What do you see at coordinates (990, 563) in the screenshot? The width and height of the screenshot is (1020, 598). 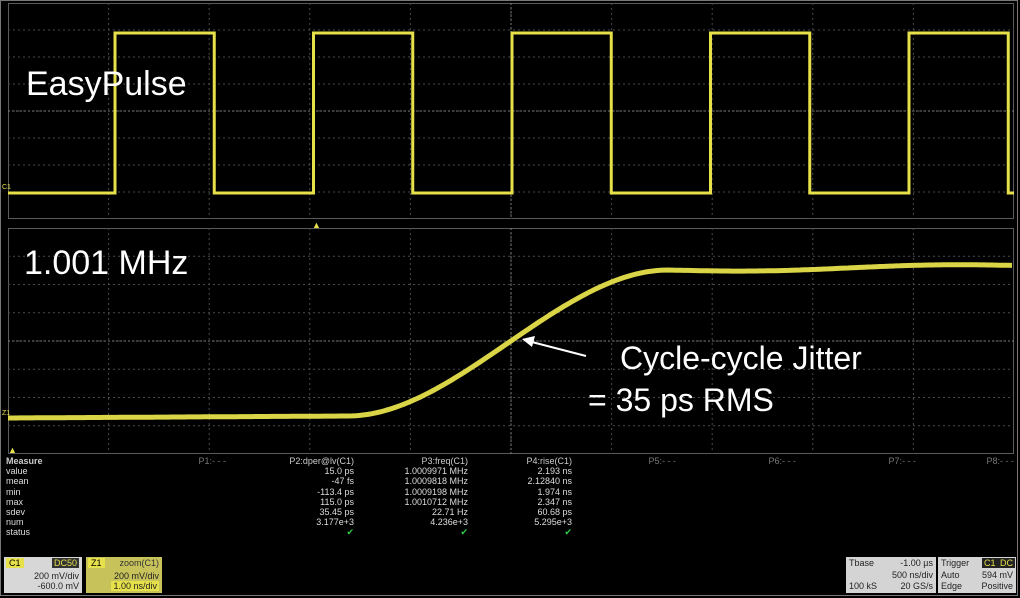 I see `trigger-source: C1` at bounding box center [990, 563].